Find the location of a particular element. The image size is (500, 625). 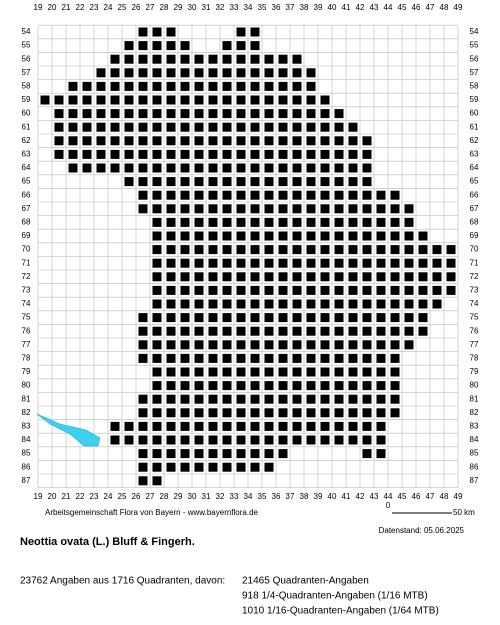

column-label: 22 is located at coordinates (80, 496).